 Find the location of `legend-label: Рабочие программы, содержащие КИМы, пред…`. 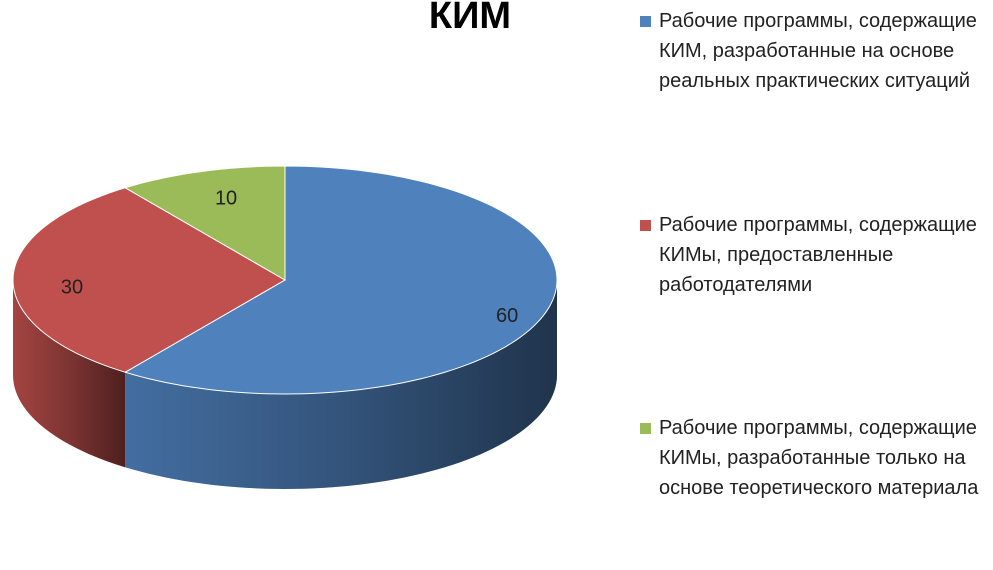

legend-label: Рабочие программы, содержащие КИМы, пред… is located at coordinates (818, 255).